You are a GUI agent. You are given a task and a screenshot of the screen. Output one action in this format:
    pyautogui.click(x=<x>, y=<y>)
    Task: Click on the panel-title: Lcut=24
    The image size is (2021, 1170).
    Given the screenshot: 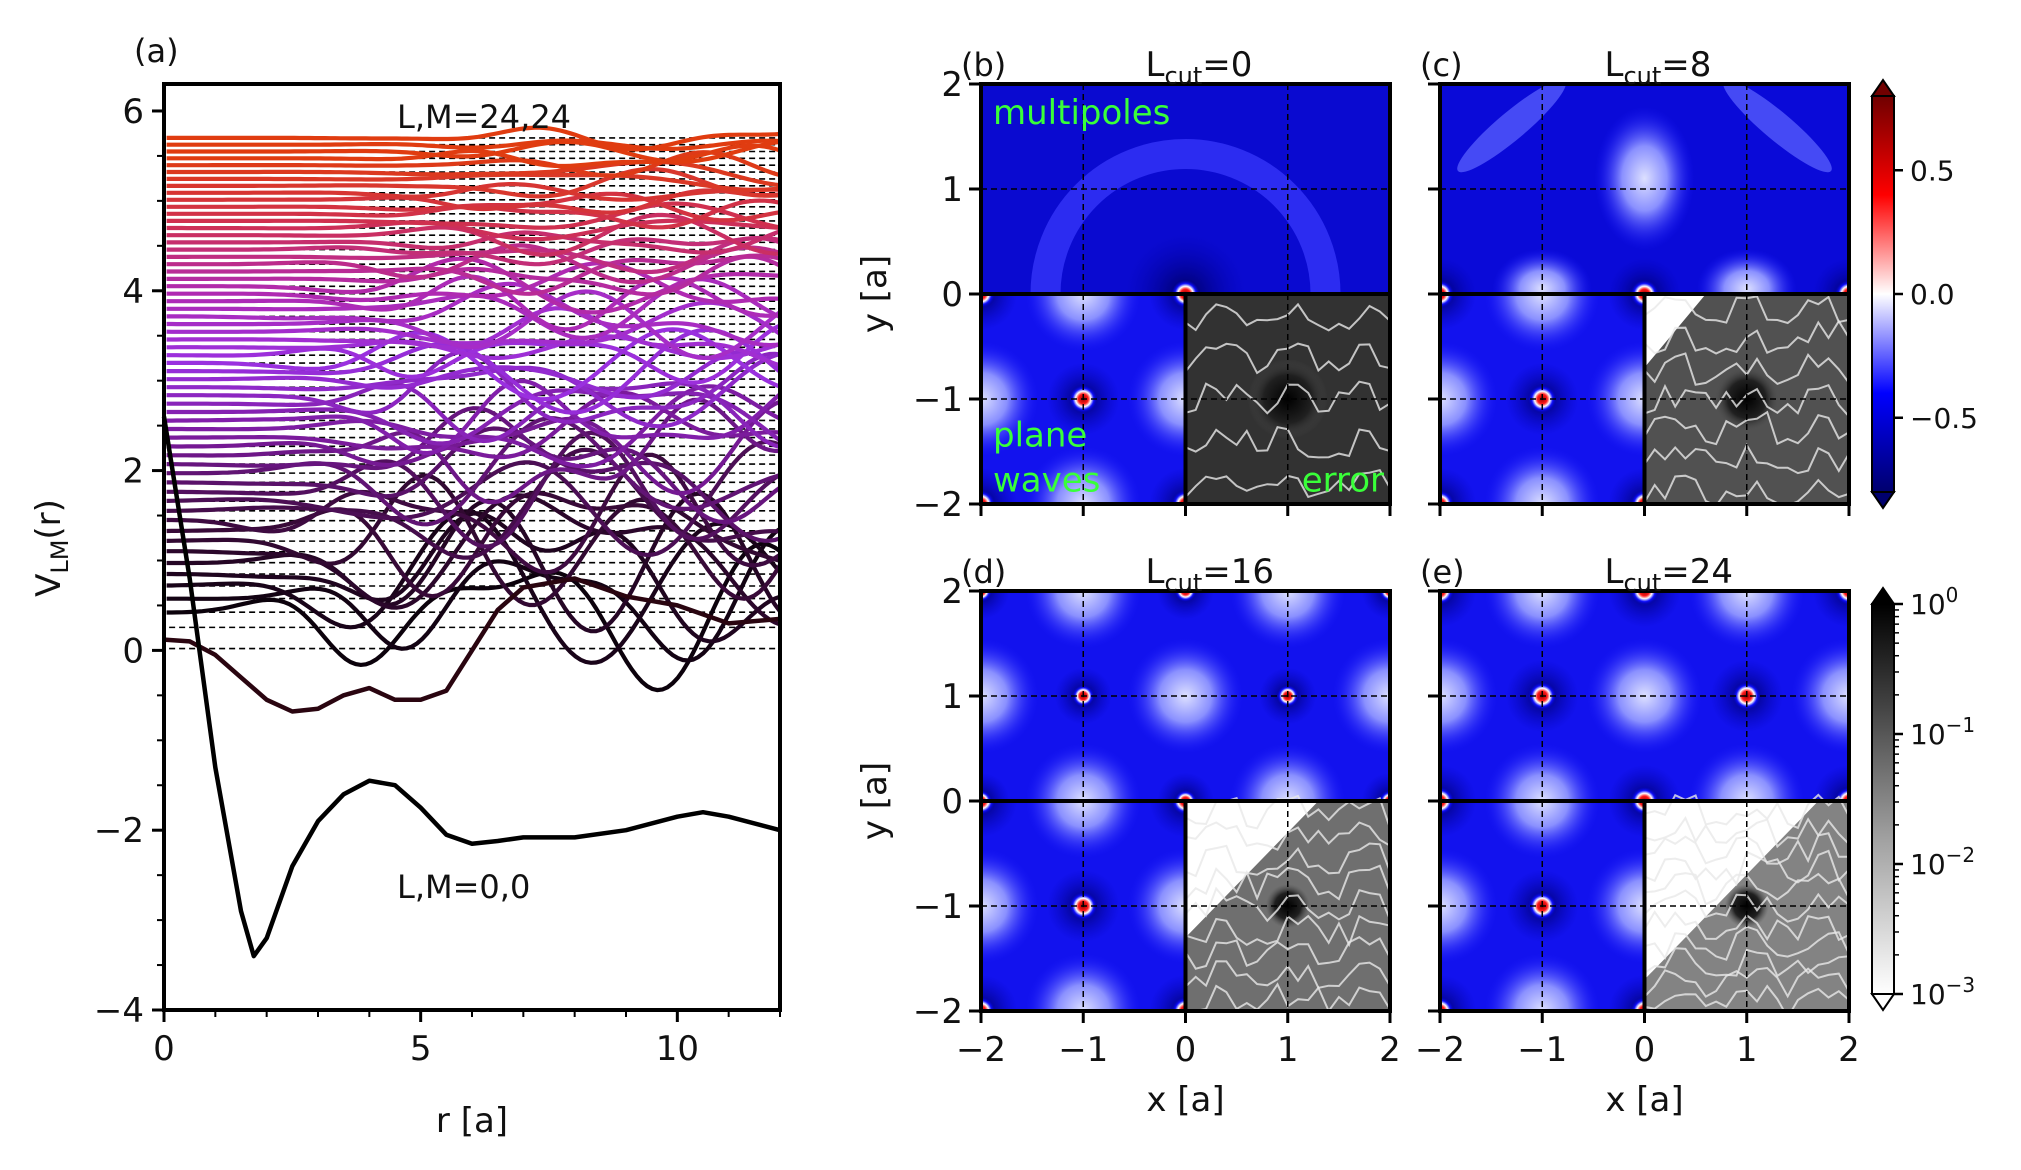 What is the action you would take?
    pyautogui.click(x=1669, y=574)
    